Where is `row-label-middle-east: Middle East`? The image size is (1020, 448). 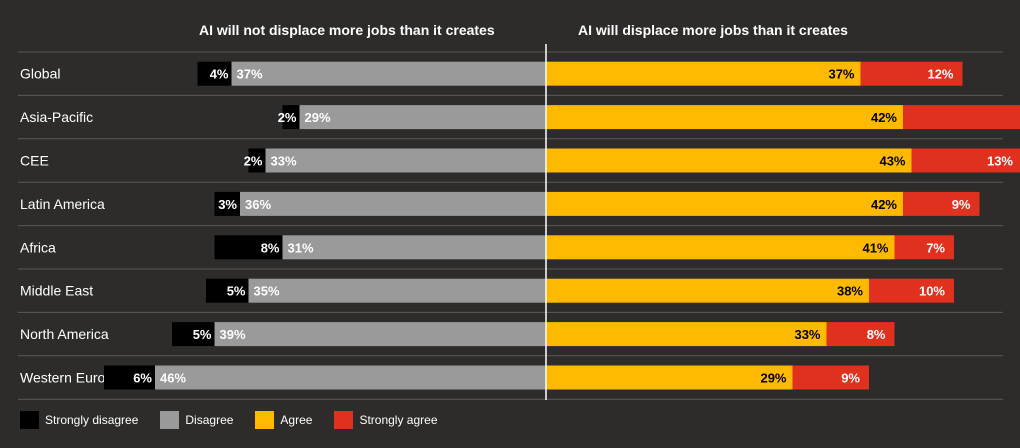 row-label-middle-east: Middle East is located at coordinates (56, 291).